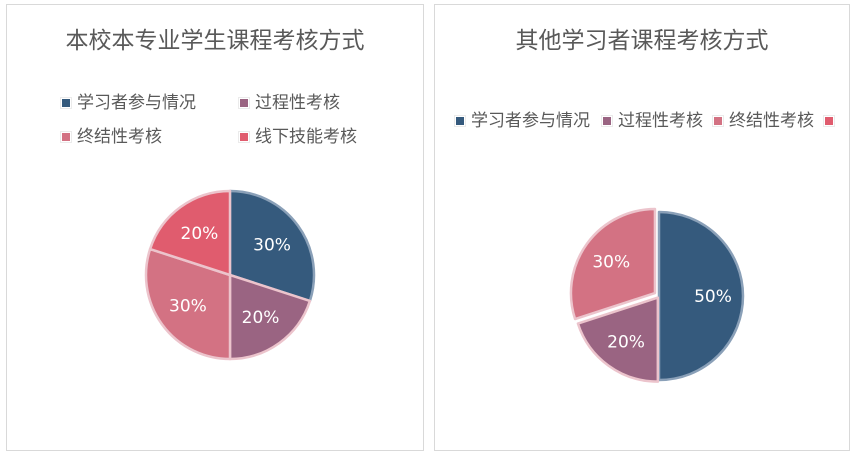  Describe the element at coordinates (713, 297) in the screenshot. I see `data-label: 50%` at that location.